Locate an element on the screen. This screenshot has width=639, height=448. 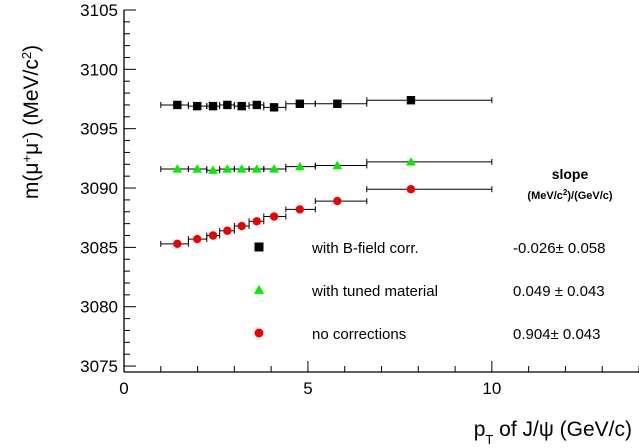
x-tick-label: 0 is located at coordinates (123, 388).